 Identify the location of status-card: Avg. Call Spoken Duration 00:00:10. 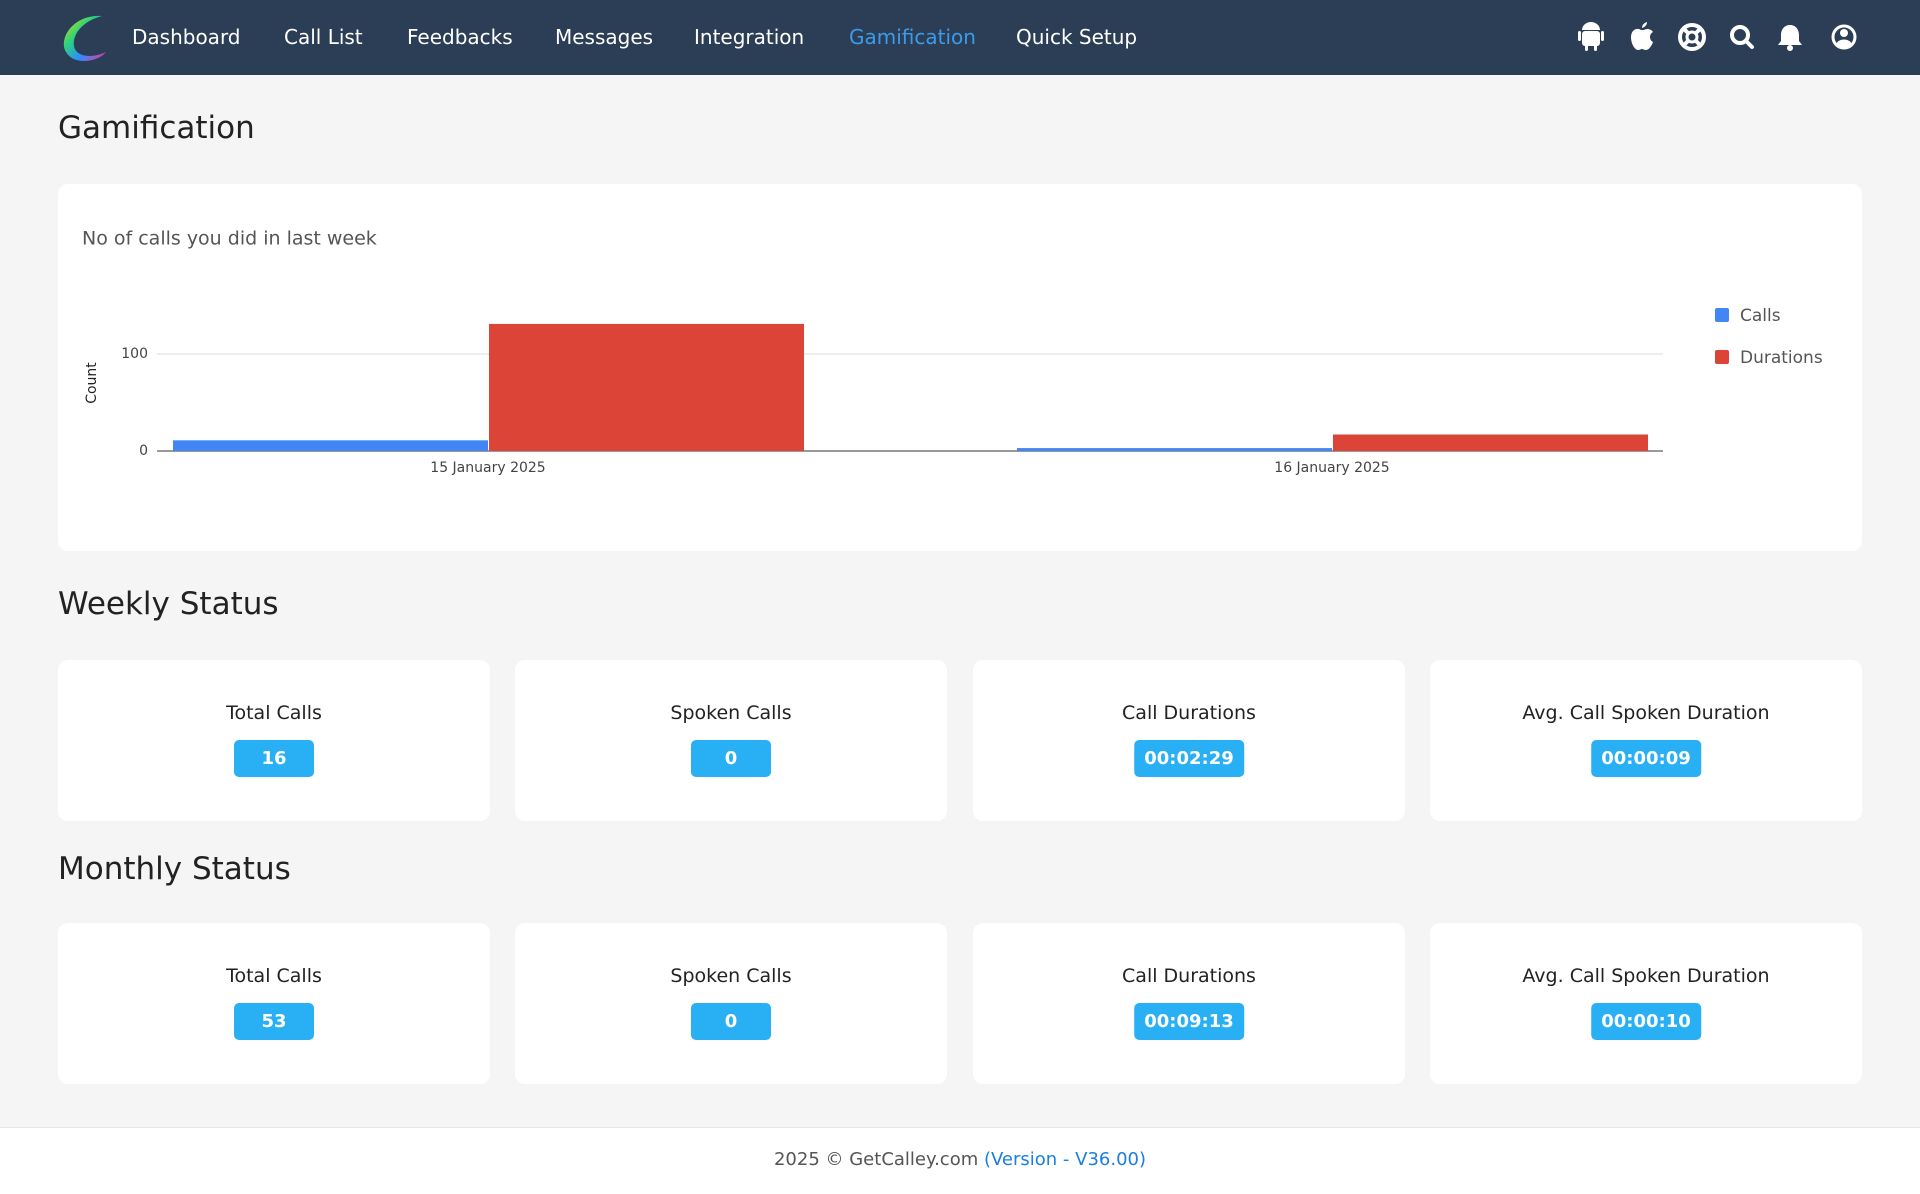
(1646, 1003).